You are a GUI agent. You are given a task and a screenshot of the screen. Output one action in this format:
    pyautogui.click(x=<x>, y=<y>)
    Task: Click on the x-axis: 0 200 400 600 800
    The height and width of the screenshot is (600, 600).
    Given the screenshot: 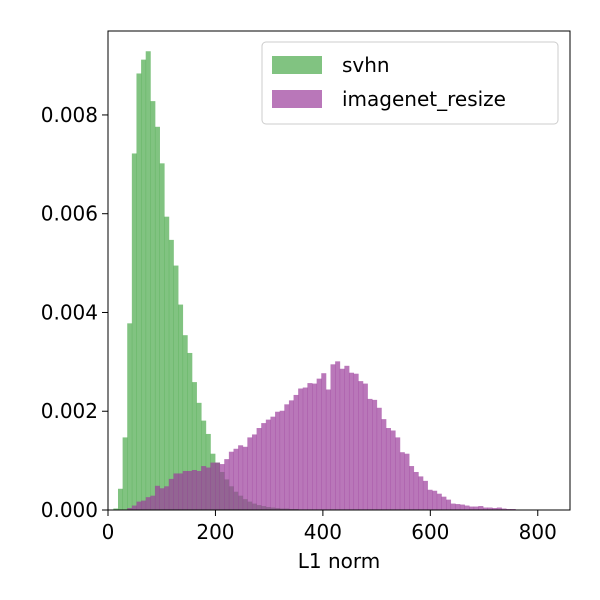 What is the action you would take?
    pyautogui.click(x=329, y=527)
    